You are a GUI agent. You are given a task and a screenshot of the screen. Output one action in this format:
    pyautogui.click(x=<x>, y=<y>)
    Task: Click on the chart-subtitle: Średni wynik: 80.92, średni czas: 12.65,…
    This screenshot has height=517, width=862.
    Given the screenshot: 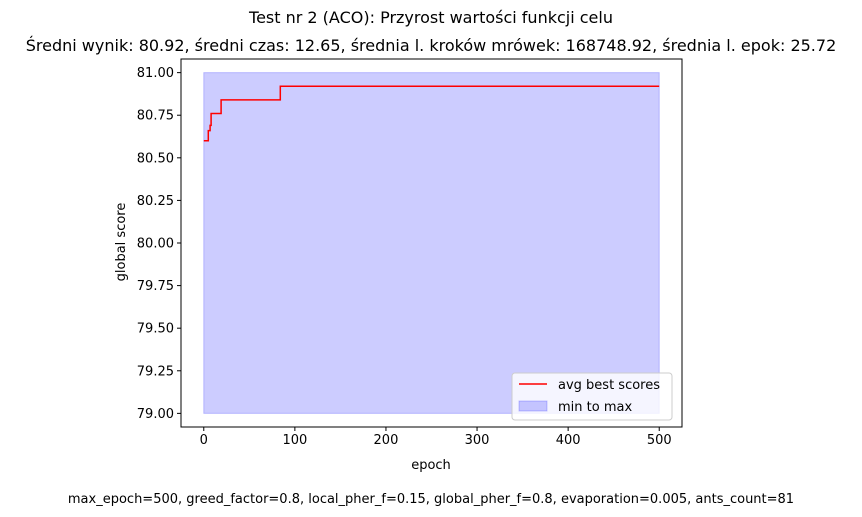 What is the action you would take?
    pyautogui.click(x=431, y=45)
    